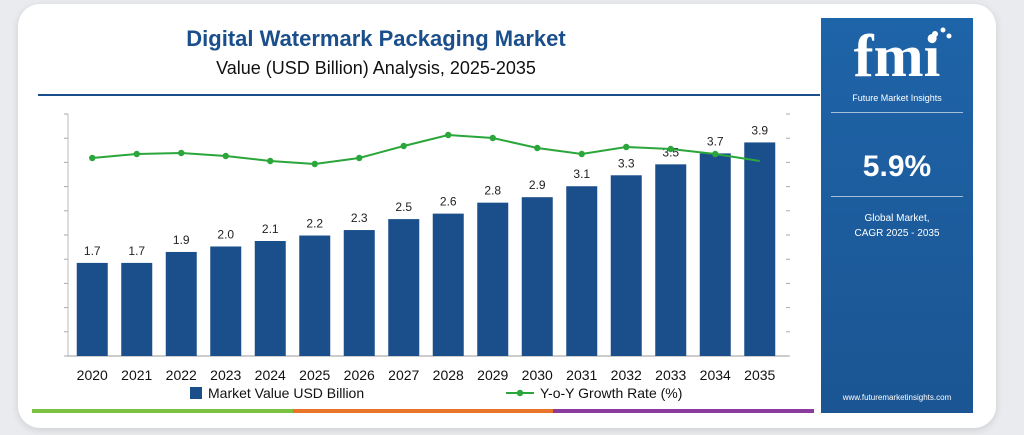  I want to click on bar-value-label: 2.5, so click(403, 207).